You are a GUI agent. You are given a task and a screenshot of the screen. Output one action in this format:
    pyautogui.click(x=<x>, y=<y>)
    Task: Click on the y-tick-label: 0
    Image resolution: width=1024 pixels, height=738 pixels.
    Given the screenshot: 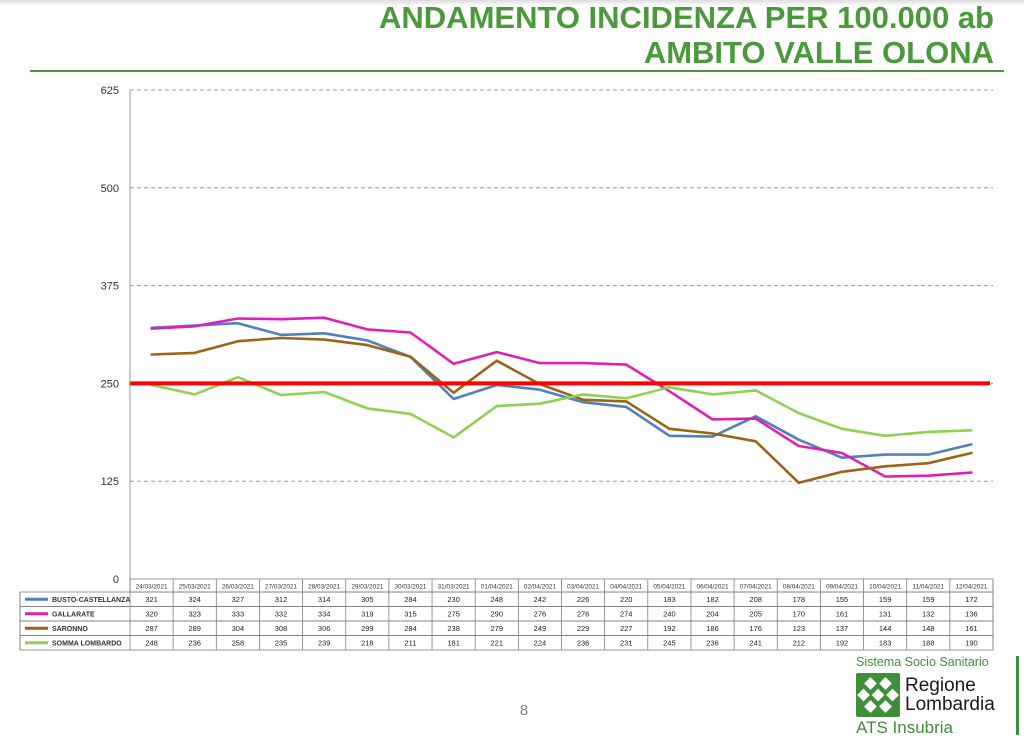 What is the action you would take?
    pyautogui.click(x=116, y=580)
    